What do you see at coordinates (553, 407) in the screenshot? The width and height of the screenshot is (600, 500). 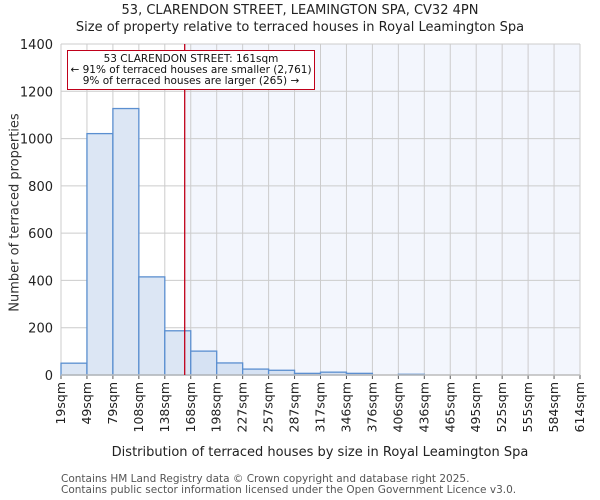 I see `x-tick-label: 584sqm` at bounding box center [553, 407].